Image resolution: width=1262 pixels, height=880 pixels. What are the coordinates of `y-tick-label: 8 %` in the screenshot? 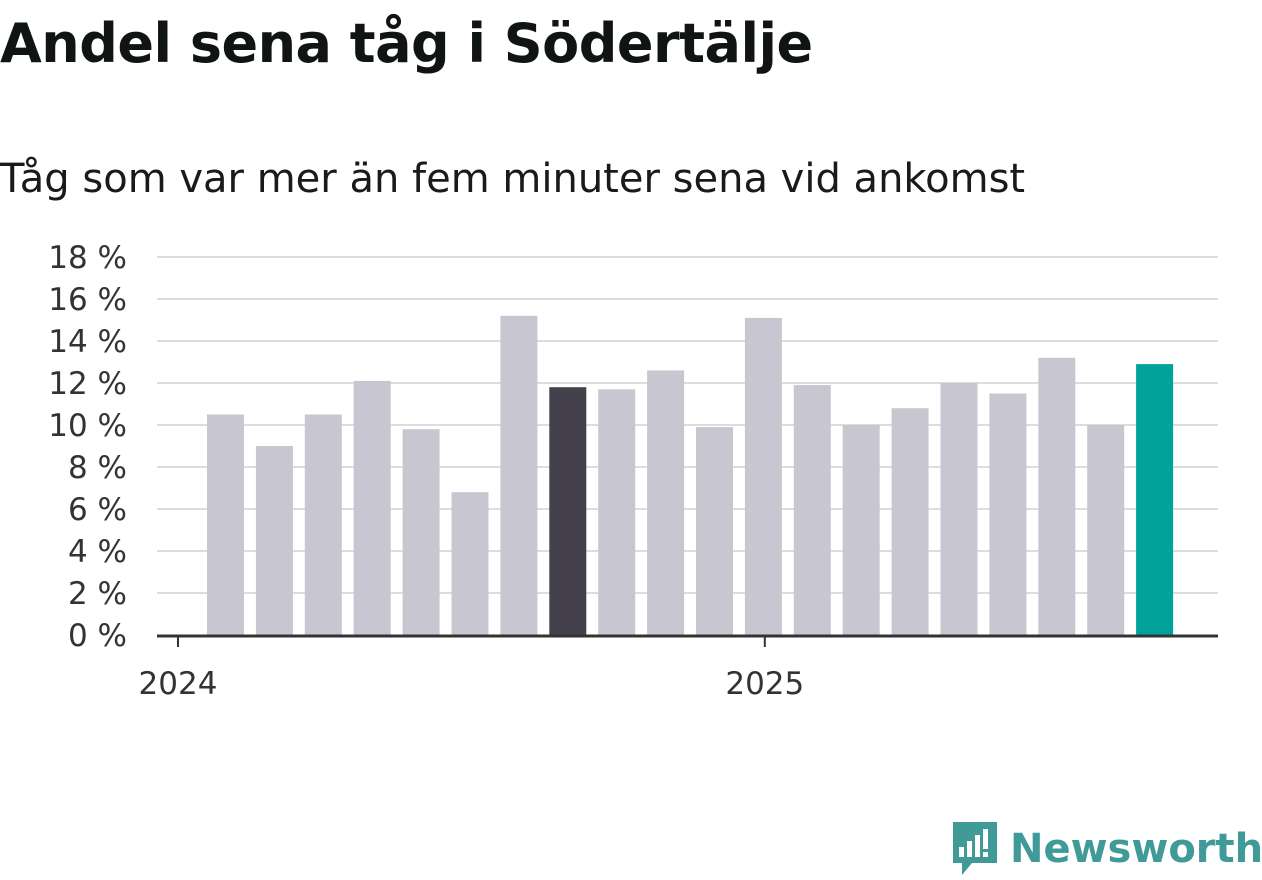 It's located at (97, 468).